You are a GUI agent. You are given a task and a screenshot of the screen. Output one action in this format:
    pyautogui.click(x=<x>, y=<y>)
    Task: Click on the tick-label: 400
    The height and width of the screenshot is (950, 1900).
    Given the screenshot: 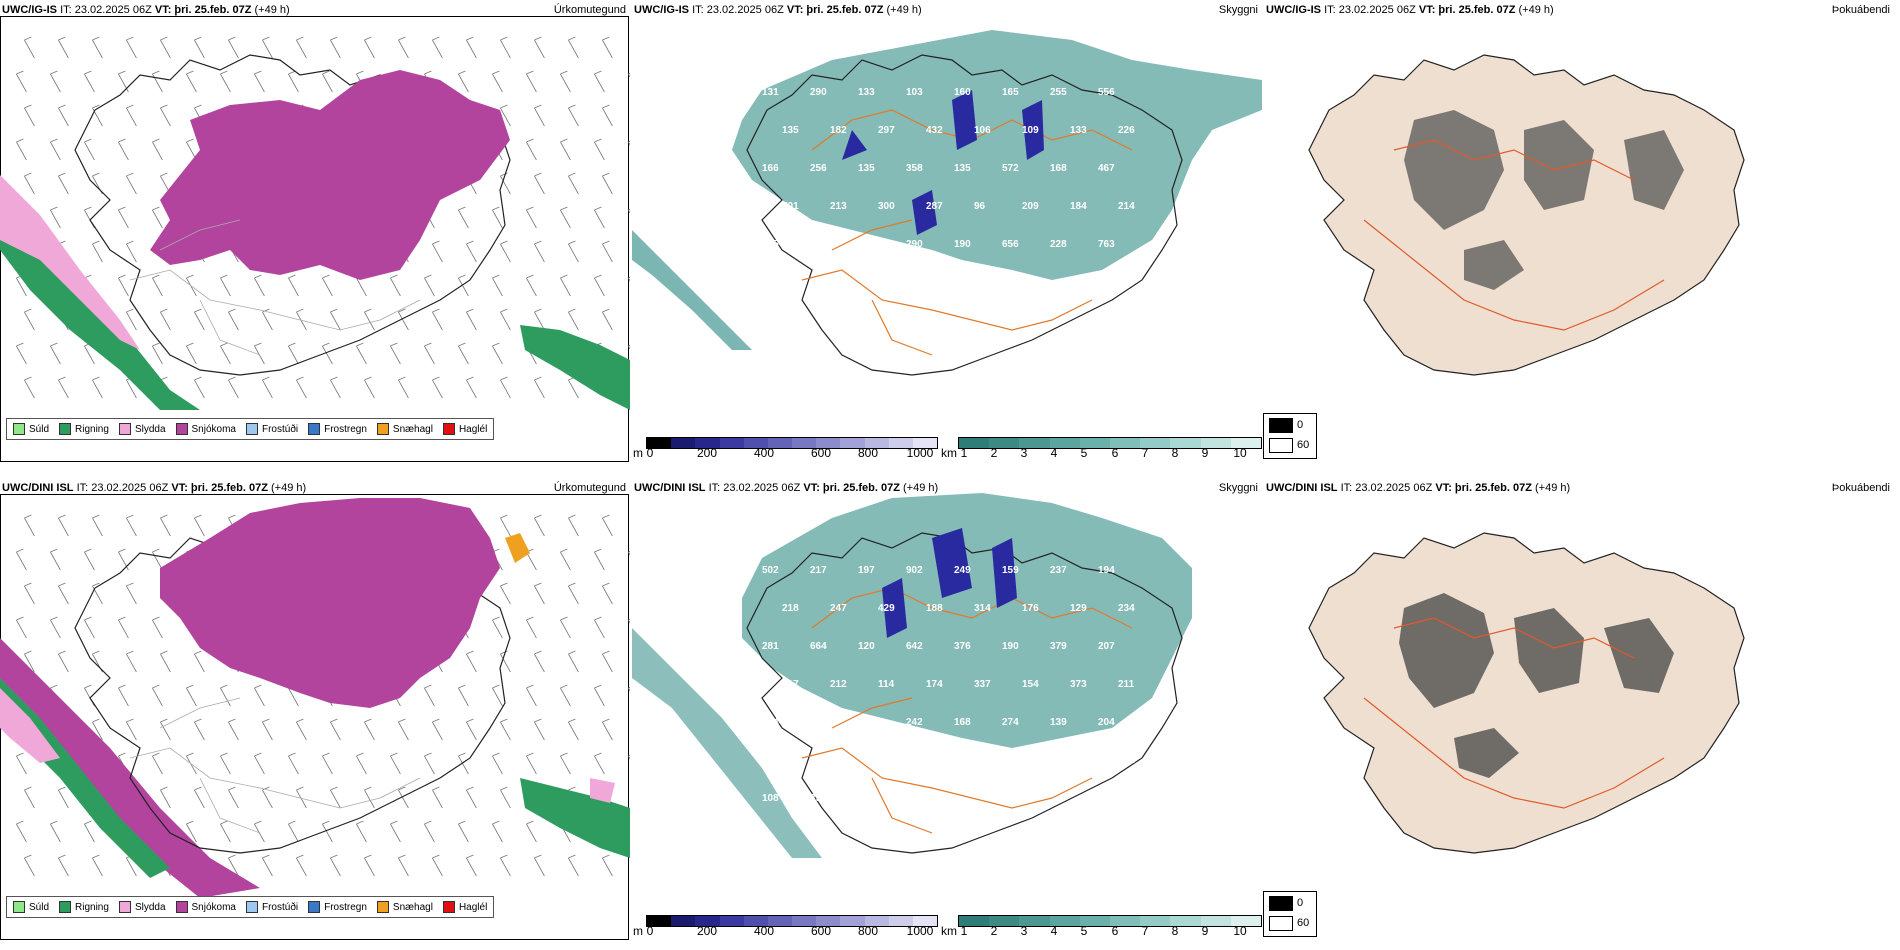 What is the action you would take?
    pyautogui.click(x=764, y=931)
    